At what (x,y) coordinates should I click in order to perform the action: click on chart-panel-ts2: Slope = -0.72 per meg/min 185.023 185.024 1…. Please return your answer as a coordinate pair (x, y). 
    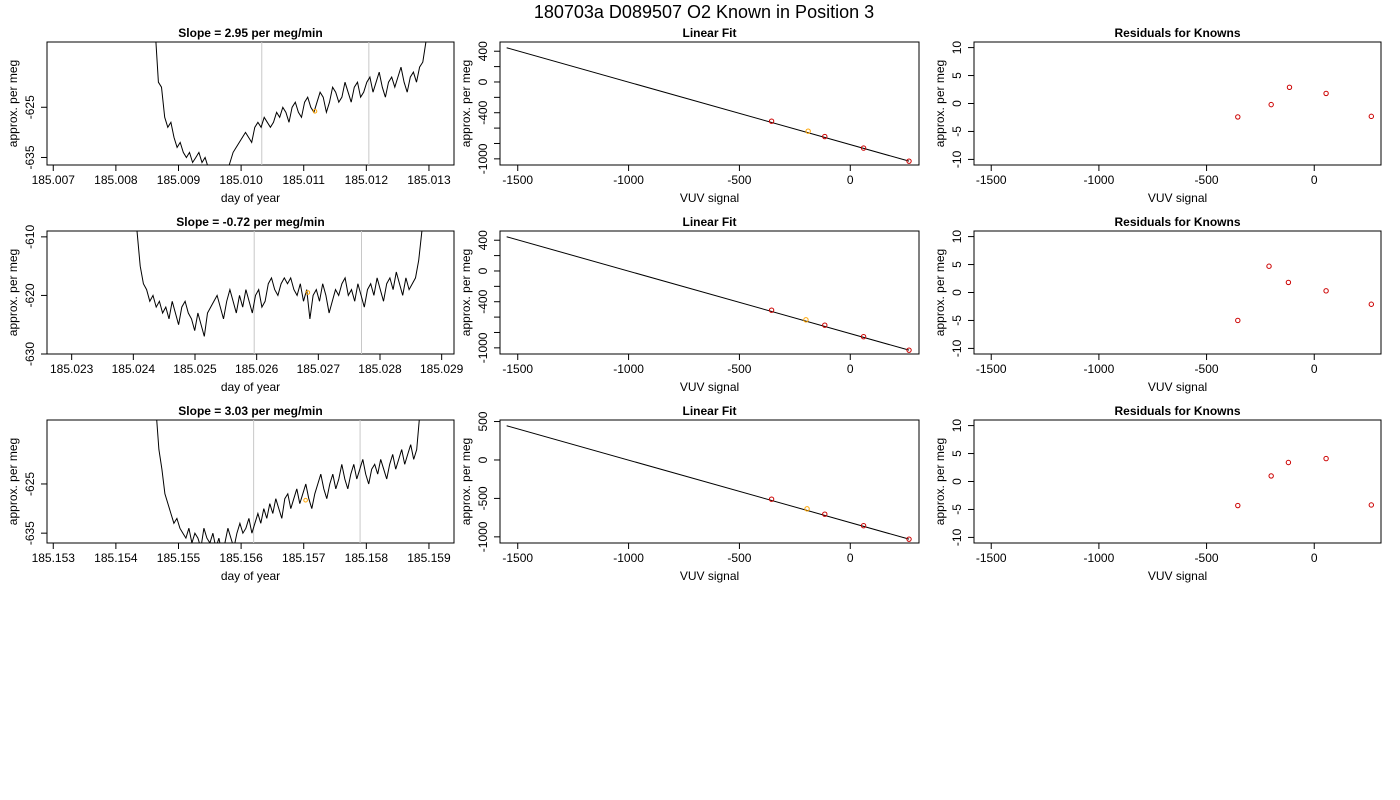
    Looking at the image, I should click on (235, 304).